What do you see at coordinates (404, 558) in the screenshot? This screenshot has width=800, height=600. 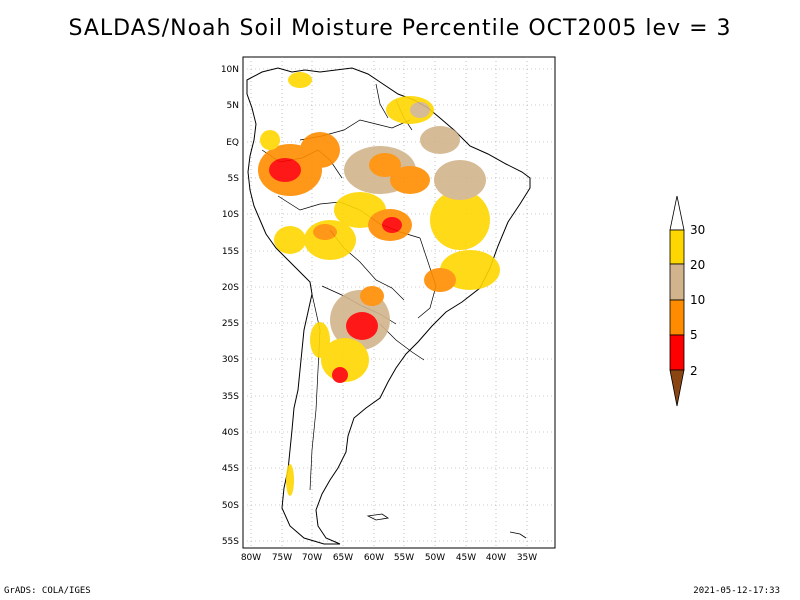 I see `lon-label: 55W` at bounding box center [404, 558].